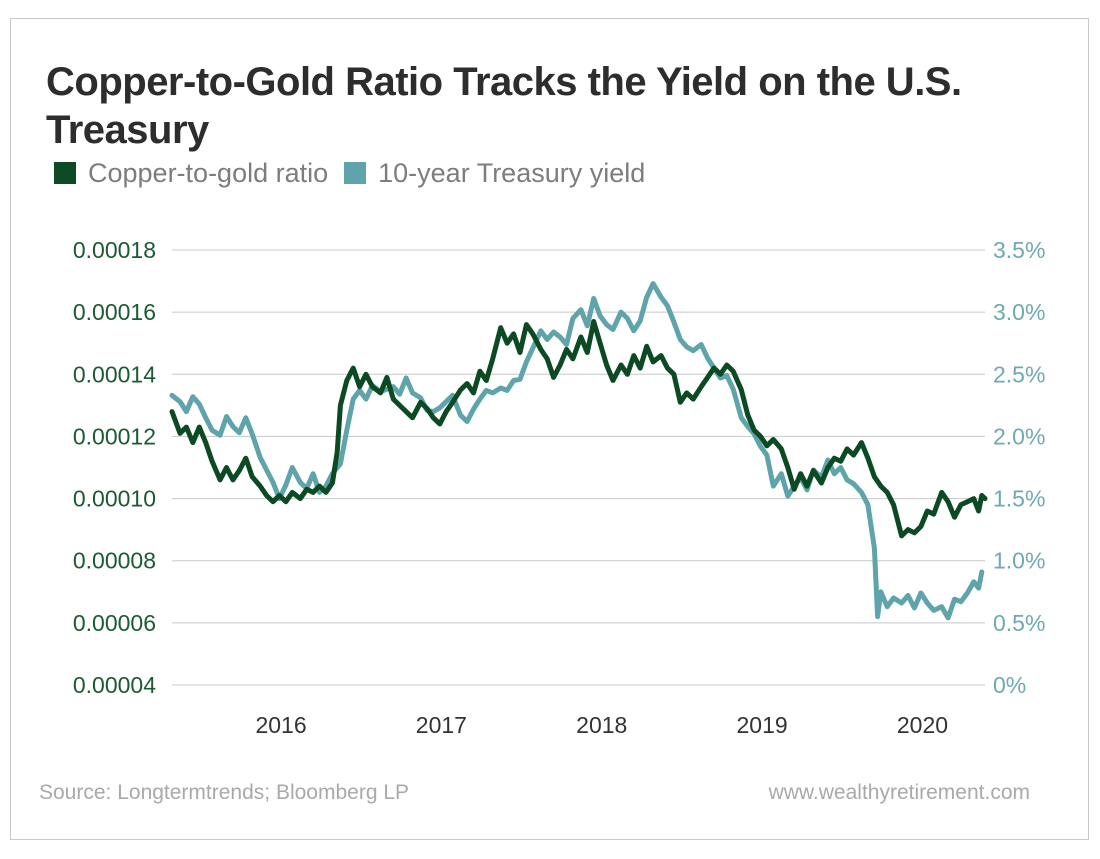 This screenshot has height=859, width=1100. What do you see at coordinates (1019, 623) in the screenshot?
I see `right-axis-tick-label: 0.5%` at bounding box center [1019, 623].